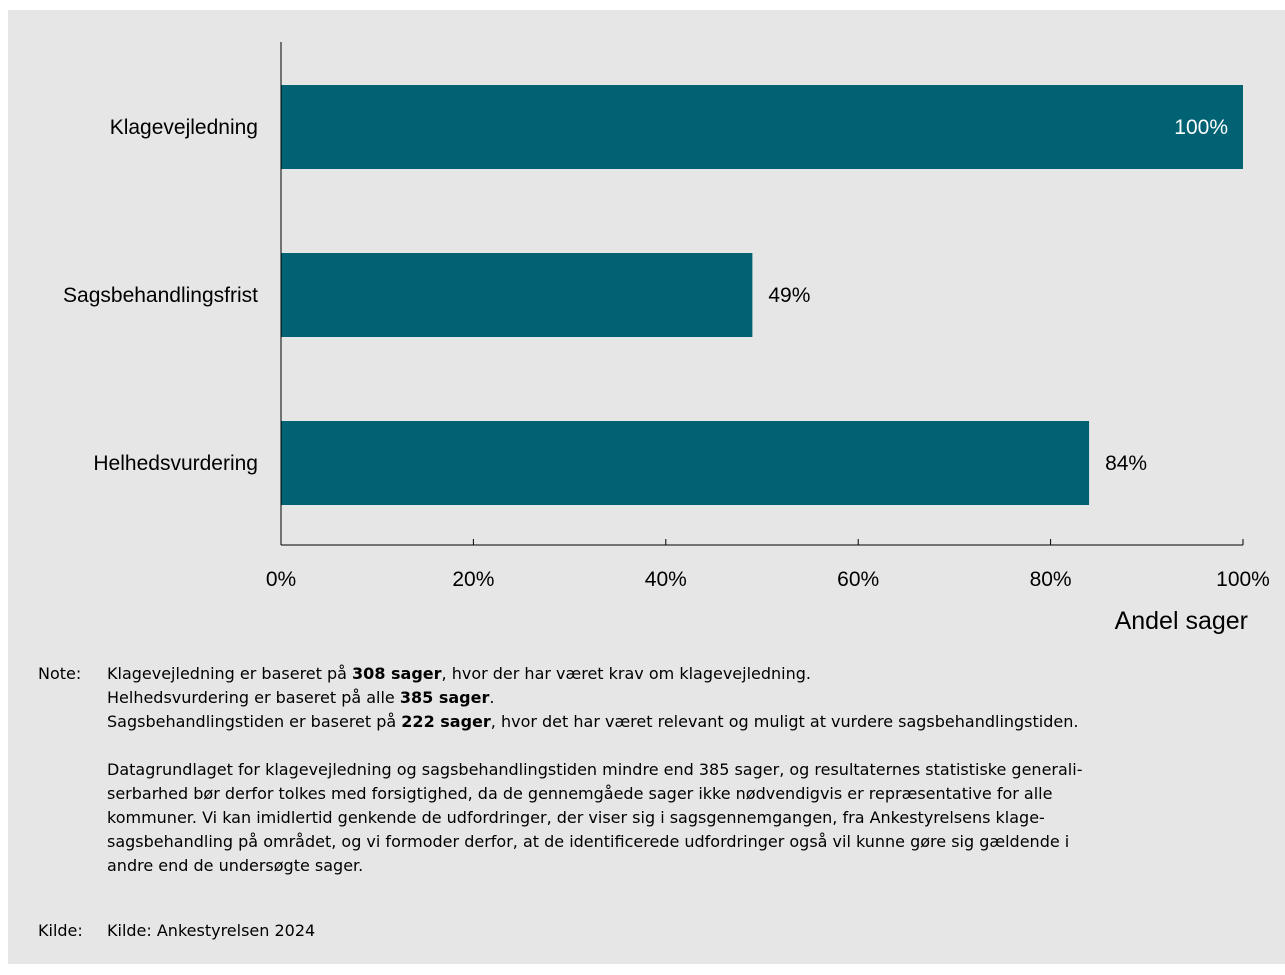 This screenshot has width=1285, height=975. What do you see at coordinates (473, 579) in the screenshot?
I see `x-tick-label: 20%` at bounding box center [473, 579].